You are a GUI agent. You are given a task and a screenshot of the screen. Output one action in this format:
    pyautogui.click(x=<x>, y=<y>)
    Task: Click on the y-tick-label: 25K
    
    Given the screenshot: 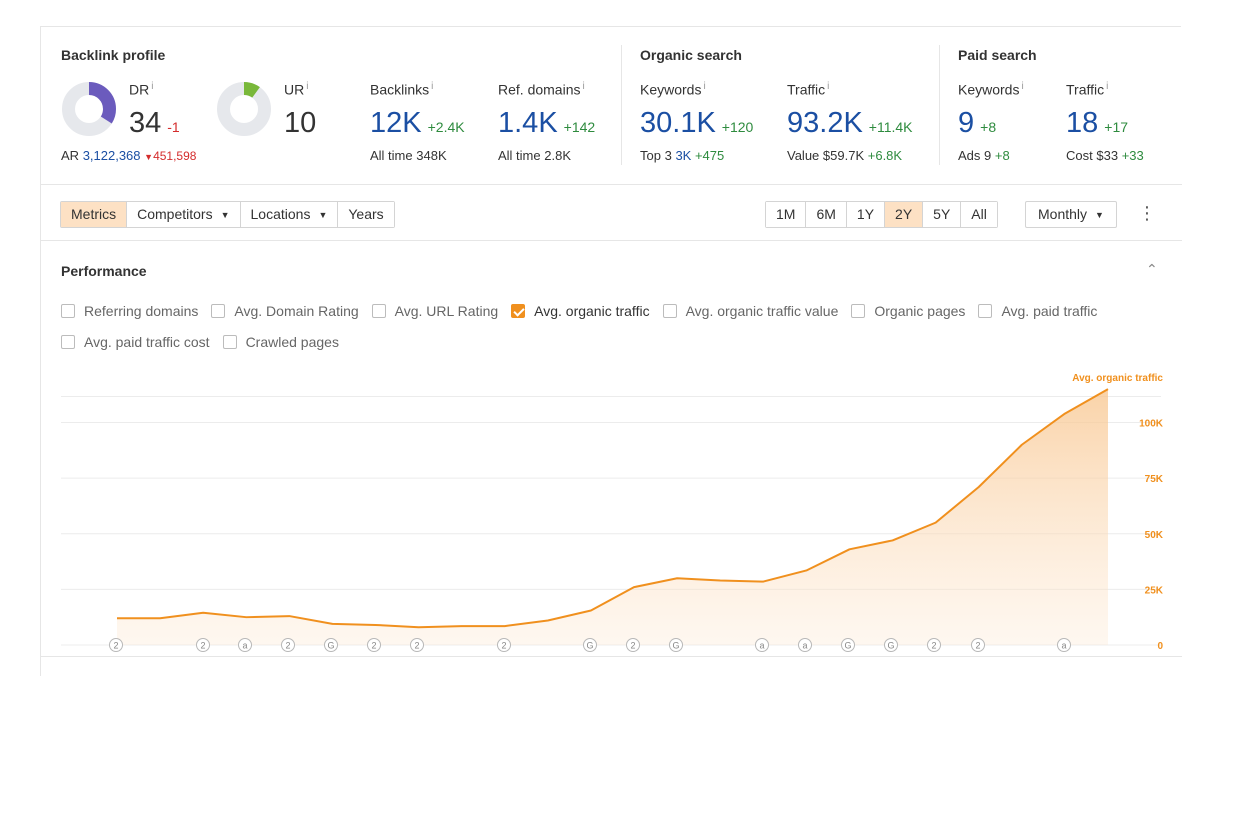 What is the action you would take?
    pyautogui.click(x=1154, y=590)
    